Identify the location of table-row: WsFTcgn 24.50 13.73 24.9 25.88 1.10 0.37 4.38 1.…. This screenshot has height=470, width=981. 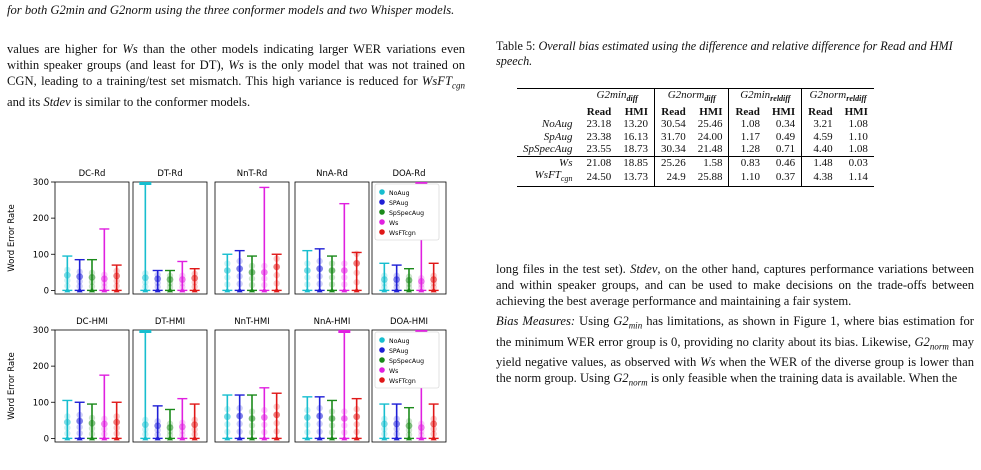
(695, 178).